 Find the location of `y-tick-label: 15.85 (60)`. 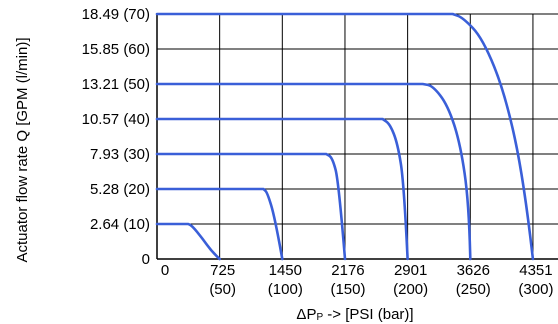

y-tick-label: 15.85 (60) is located at coordinates (116, 49).